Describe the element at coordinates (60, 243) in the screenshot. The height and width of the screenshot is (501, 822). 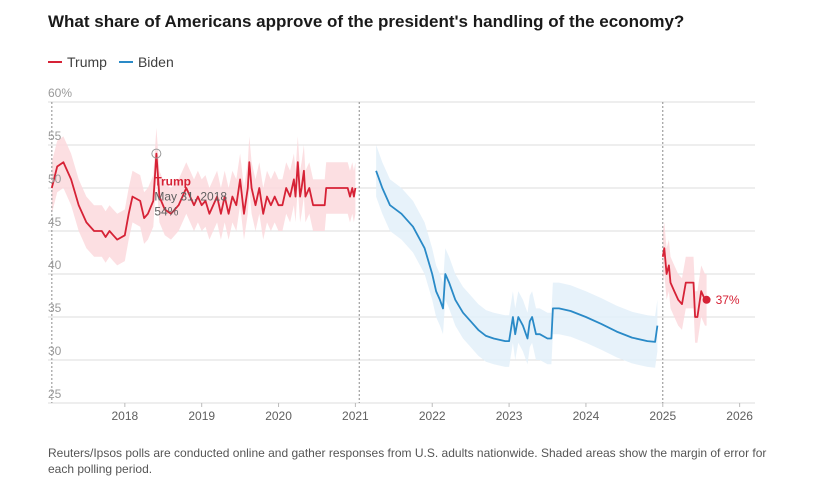
I see `y-tick-labels: 25 30 35 40 45 50 55 60%` at that location.